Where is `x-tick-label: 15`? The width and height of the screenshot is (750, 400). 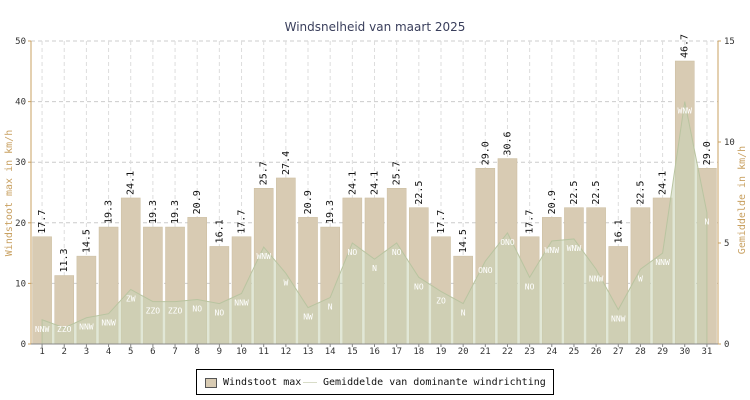 x-tick-label: 15 is located at coordinates (352, 352).